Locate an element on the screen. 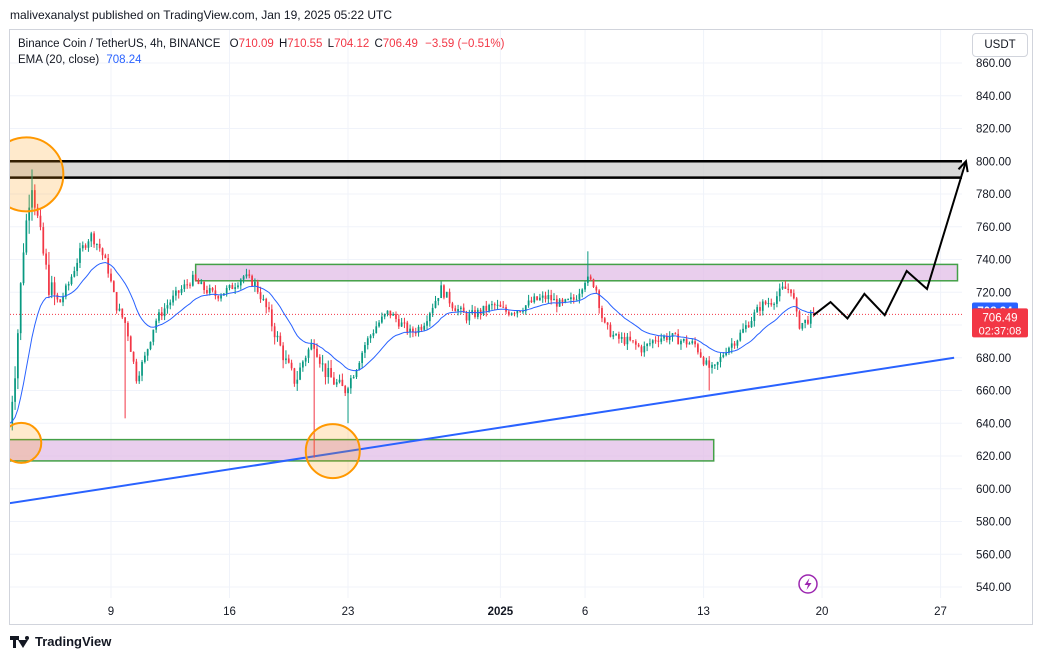 This screenshot has width=1044, height=660. x-tick-label: 27 is located at coordinates (940, 612).